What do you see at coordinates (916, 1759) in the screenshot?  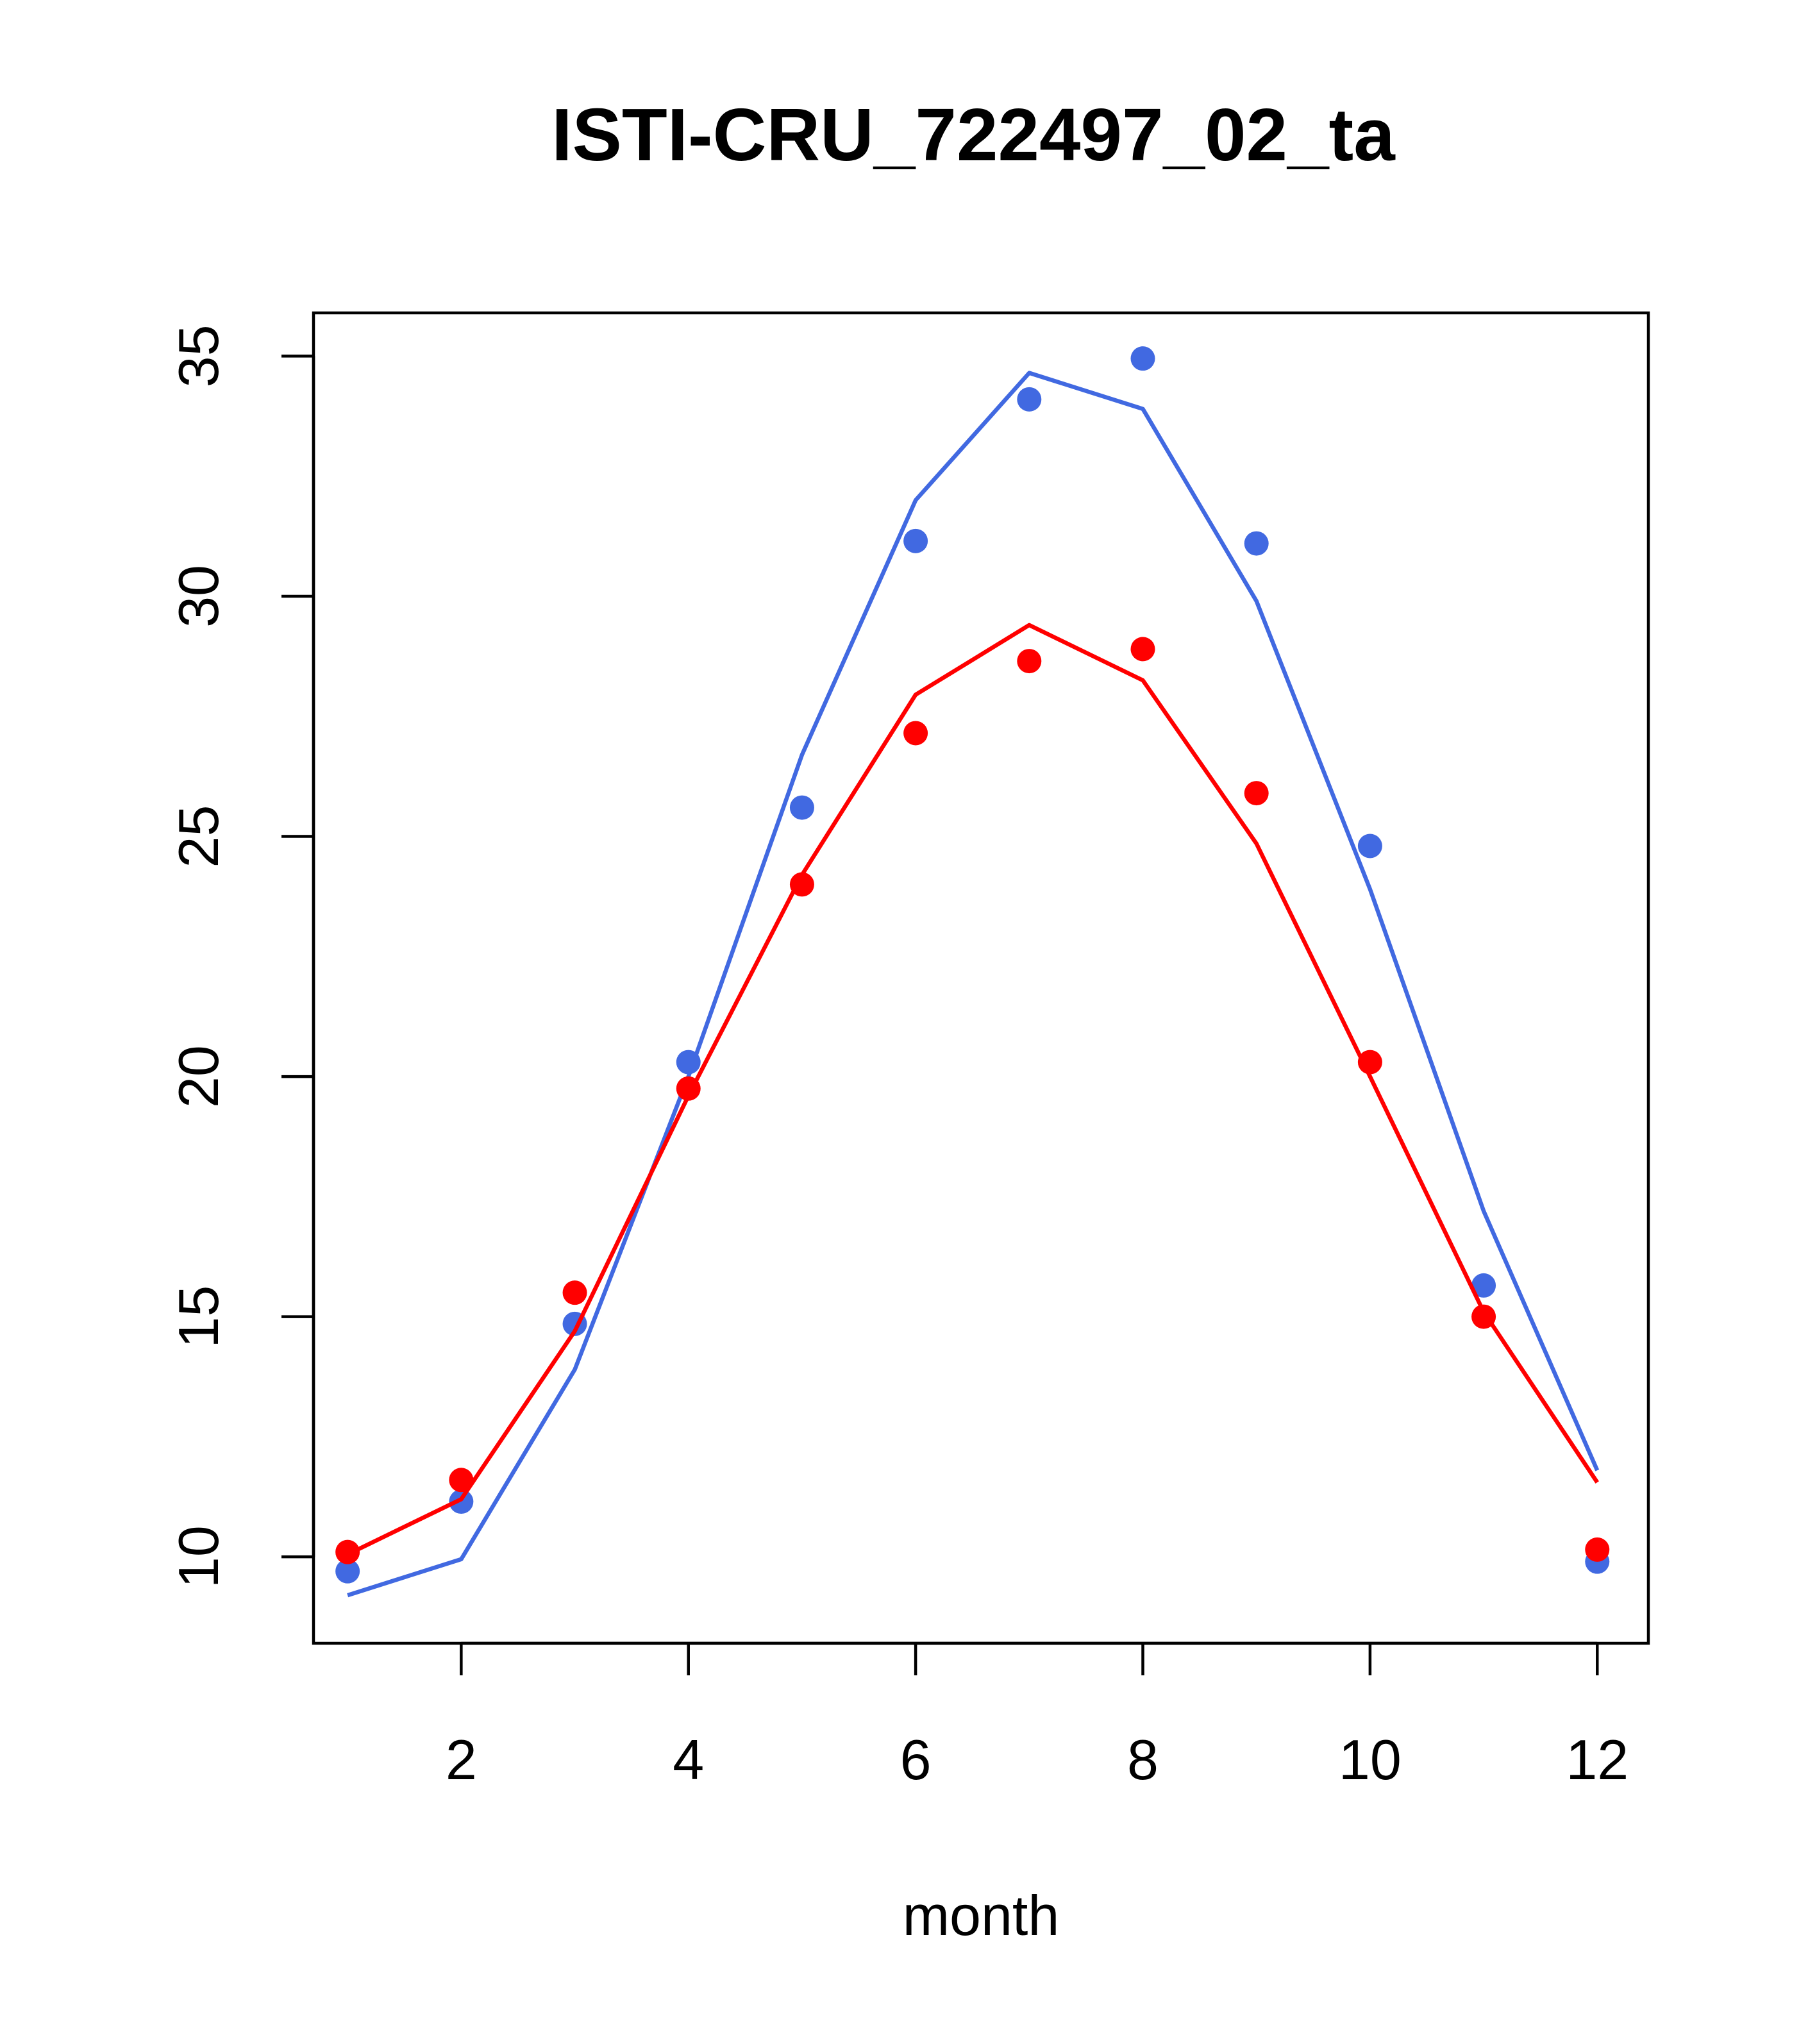 I see `x-tick-label: 6` at bounding box center [916, 1759].